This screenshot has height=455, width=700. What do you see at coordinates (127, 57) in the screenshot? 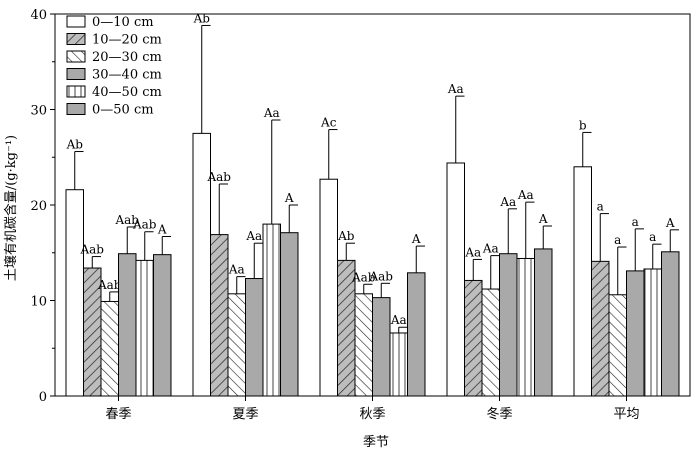
I see `legend-label: 20—30 cm` at bounding box center [127, 57].